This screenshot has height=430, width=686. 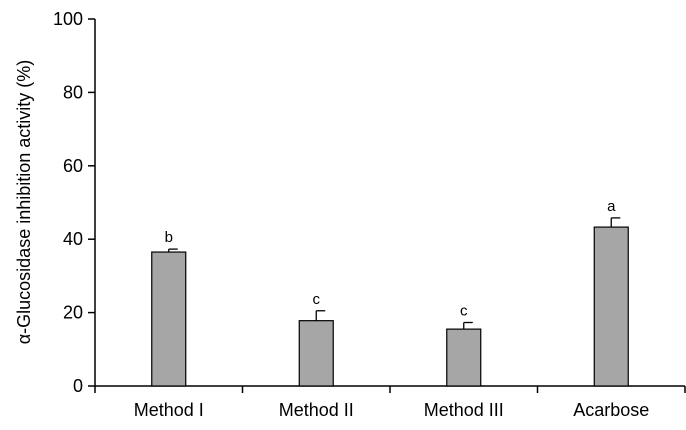 I want to click on y-tick-label: 80, so click(x=73, y=92).